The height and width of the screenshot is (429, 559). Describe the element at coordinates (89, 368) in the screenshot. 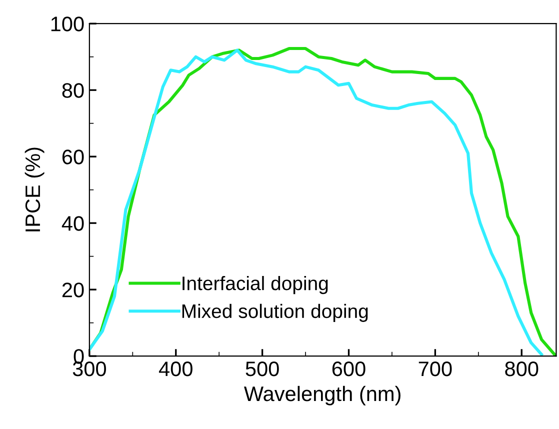

I see `x-tick-label: 300` at that location.